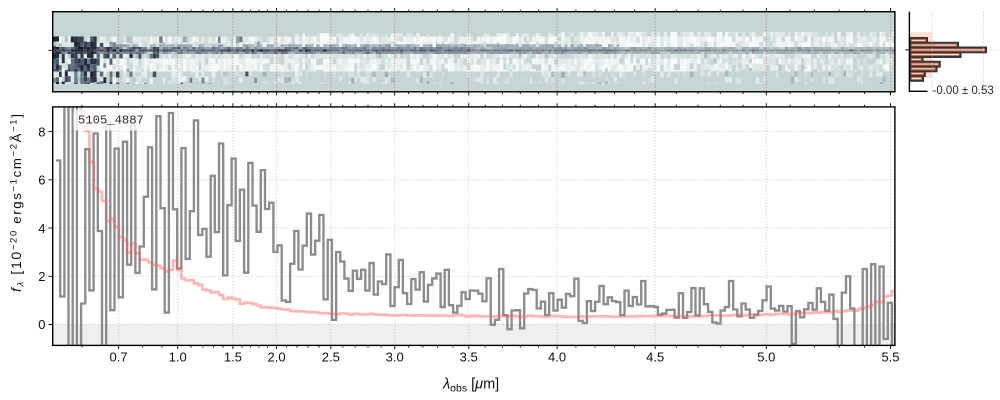 The height and width of the screenshot is (400, 1000). I want to click on svg-text: 0, so click(41, 324).